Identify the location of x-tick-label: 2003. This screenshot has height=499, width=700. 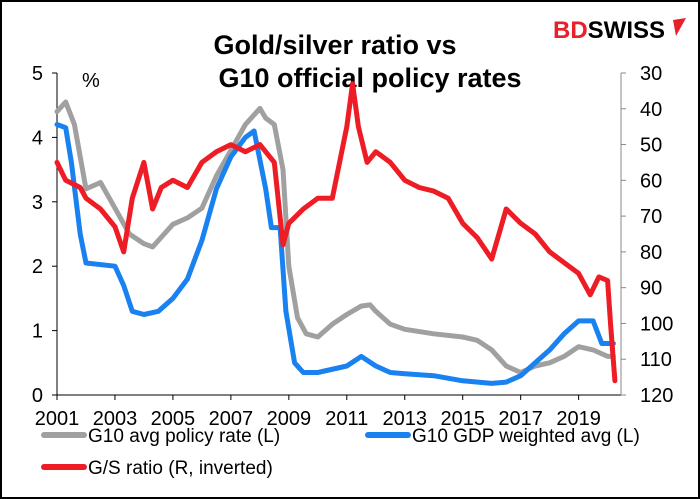
(115, 419).